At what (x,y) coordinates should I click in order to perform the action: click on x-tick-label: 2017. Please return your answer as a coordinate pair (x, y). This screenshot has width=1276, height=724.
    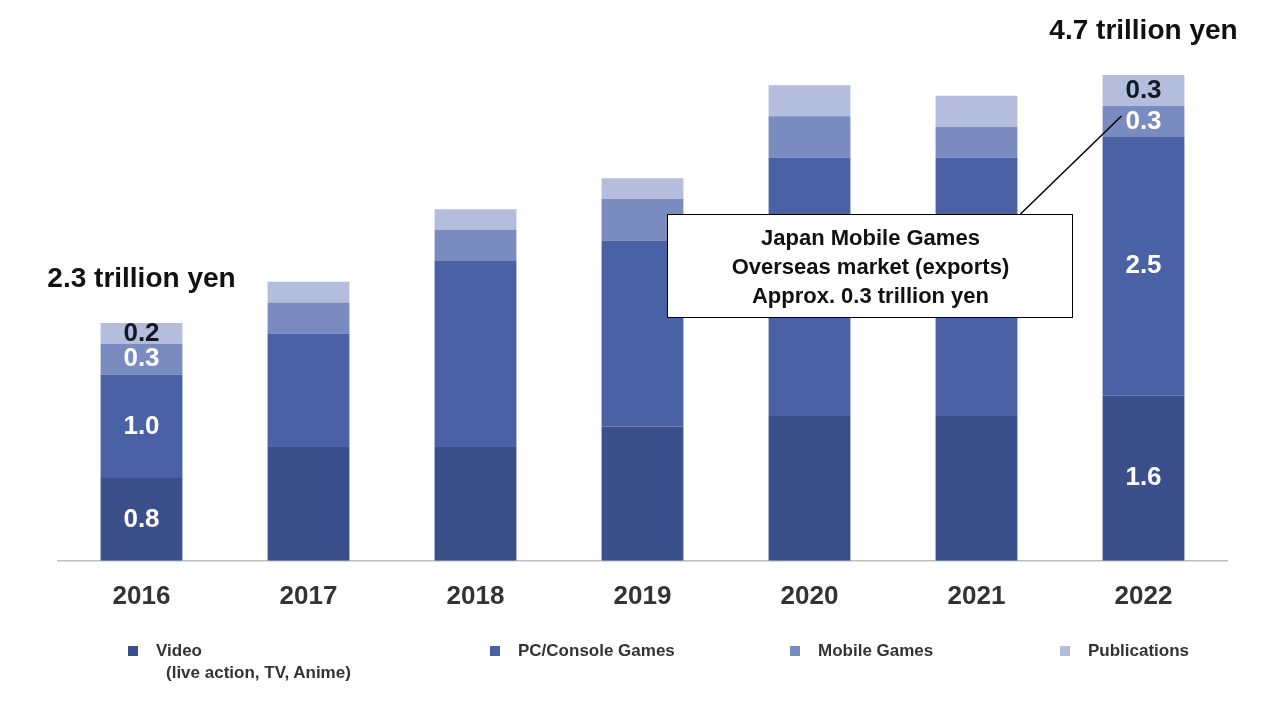
    Looking at the image, I should click on (308, 594).